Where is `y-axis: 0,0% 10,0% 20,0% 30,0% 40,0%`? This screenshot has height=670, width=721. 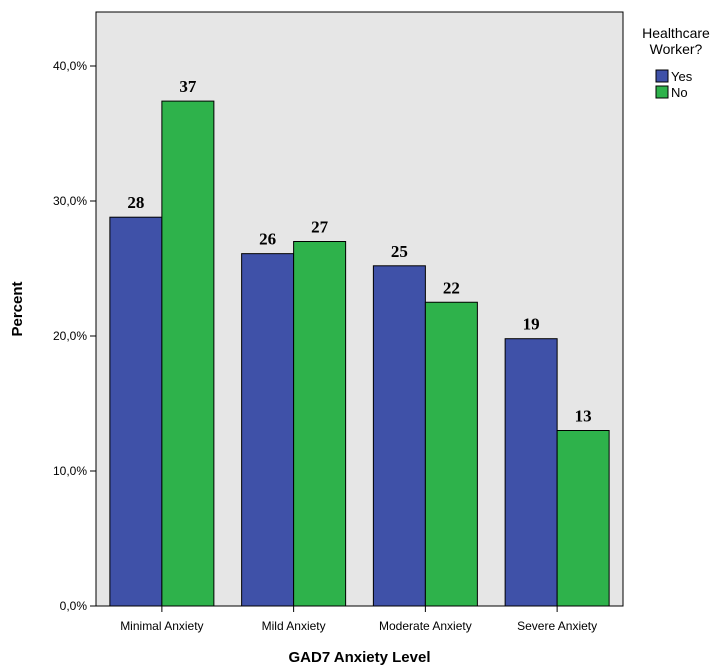 y-axis: 0,0% 10,0% 20,0% 30,0% 40,0% is located at coordinates (74, 336).